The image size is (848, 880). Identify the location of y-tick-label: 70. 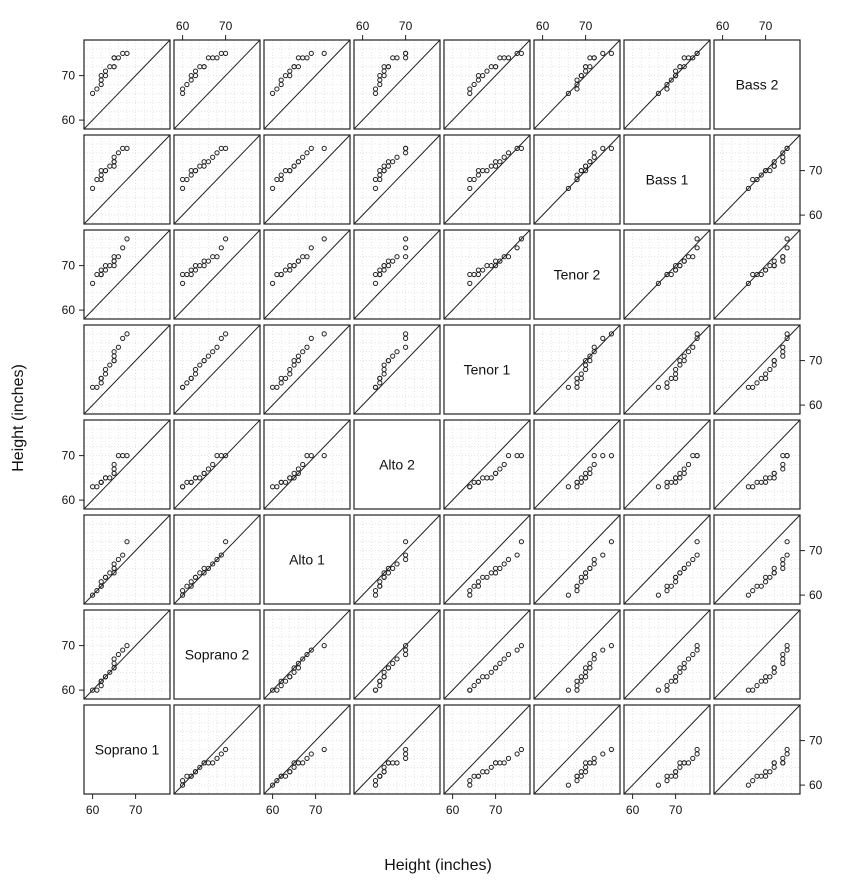
(69, 456).